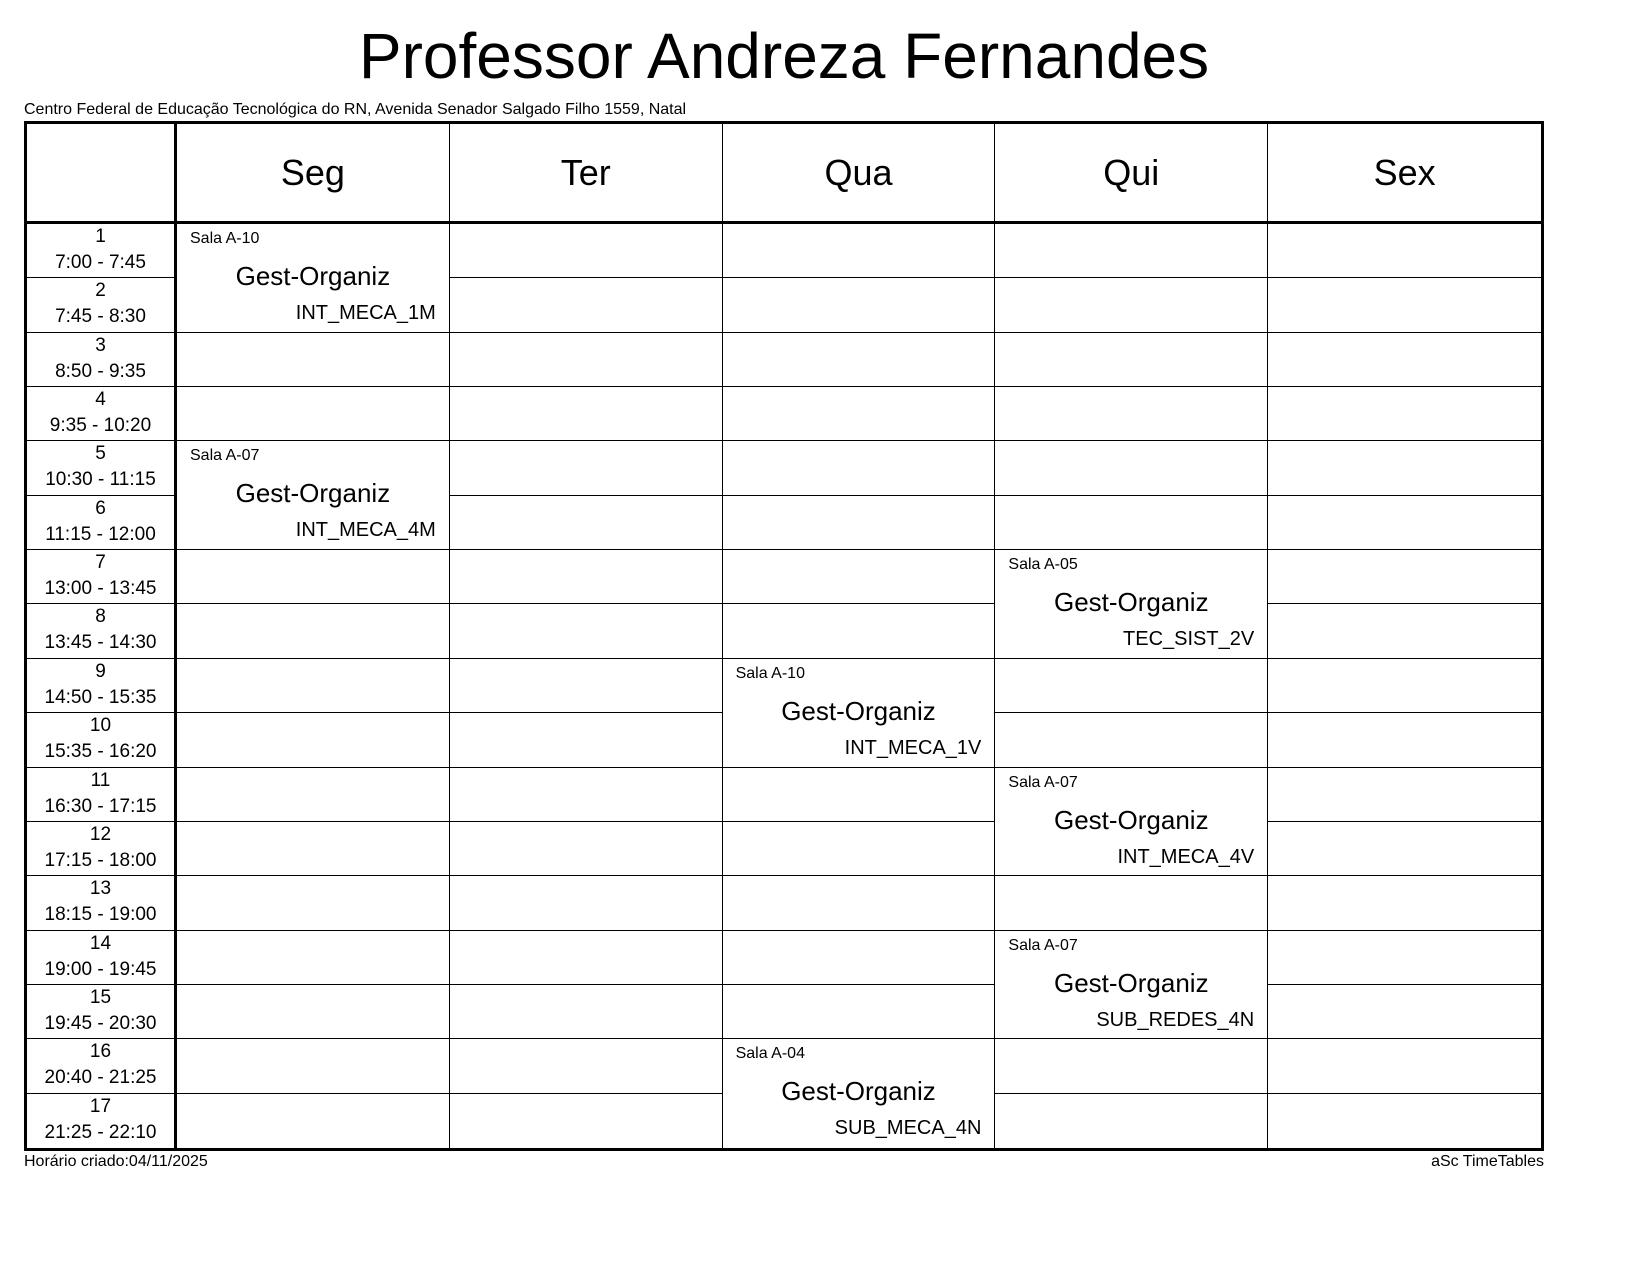 This screenshot has height=1275, width=1650. Describe the element at coordinates (100, 726) in the screenshot. I see `period-number: 10` at that location.